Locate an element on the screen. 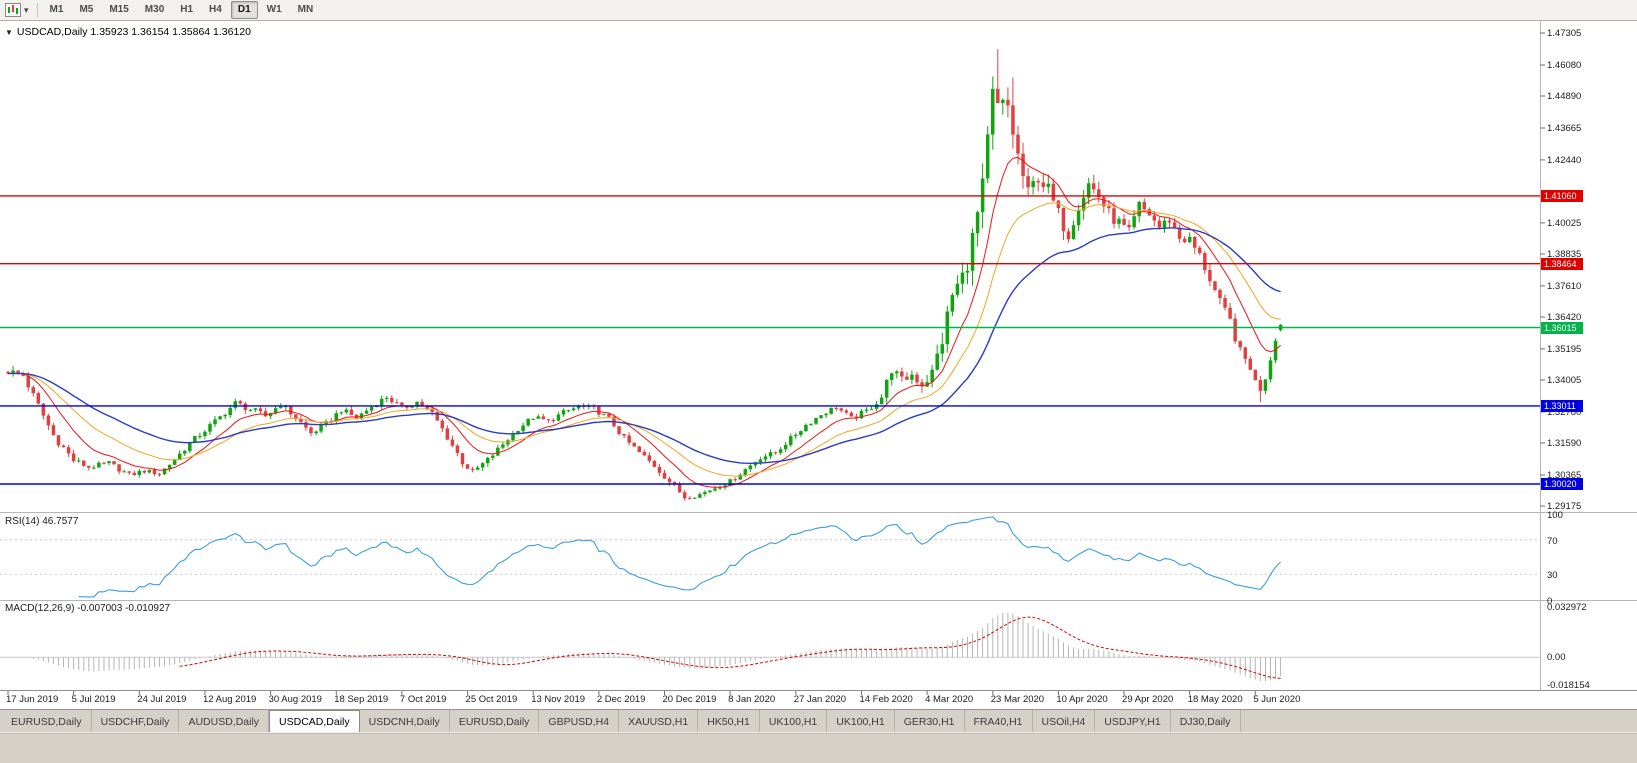 The image size is (1637, 763). timeframes-toolbar: ▾ M1 M5 M15 M30 H1 H4 D1 W1 MN is located at coordinates (818, 10).